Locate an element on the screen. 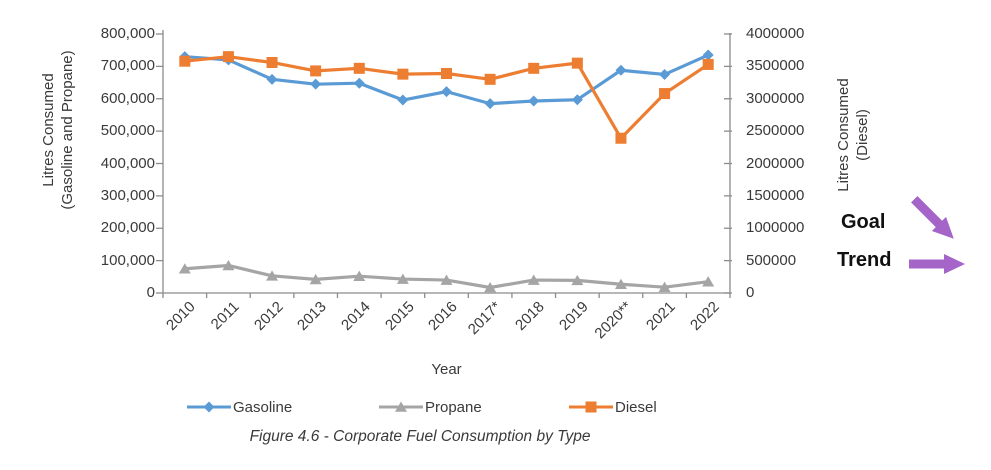 The width and height of the screenshot is (991, 470). left-axis-tick-label: 500,000 is located at coordinates (127, 131).